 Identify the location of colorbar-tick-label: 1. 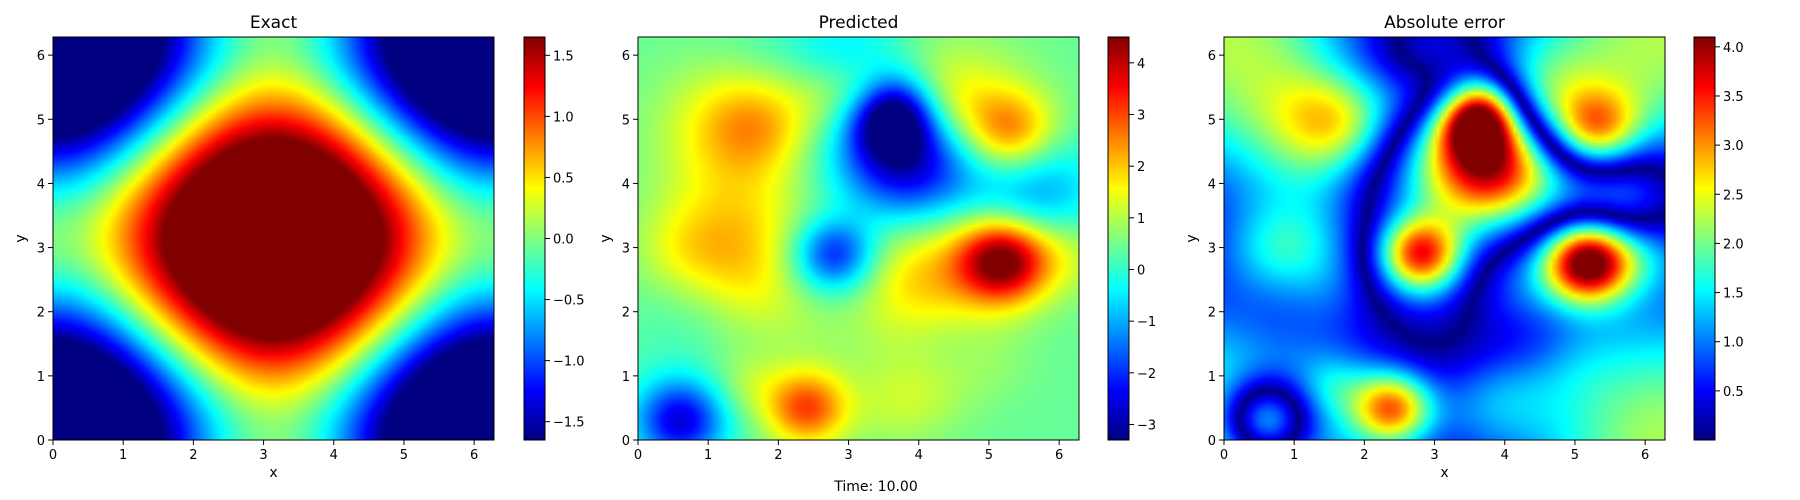
(1141, 219).